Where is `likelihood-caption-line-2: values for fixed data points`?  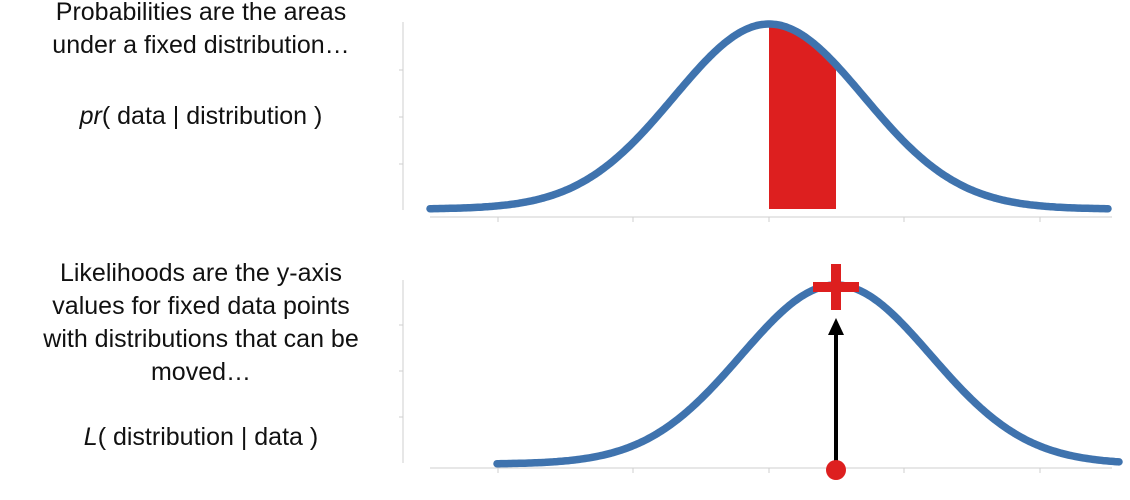 likelihood-caption-line-2: values for fixed data points is located at coordinates (201, 306).